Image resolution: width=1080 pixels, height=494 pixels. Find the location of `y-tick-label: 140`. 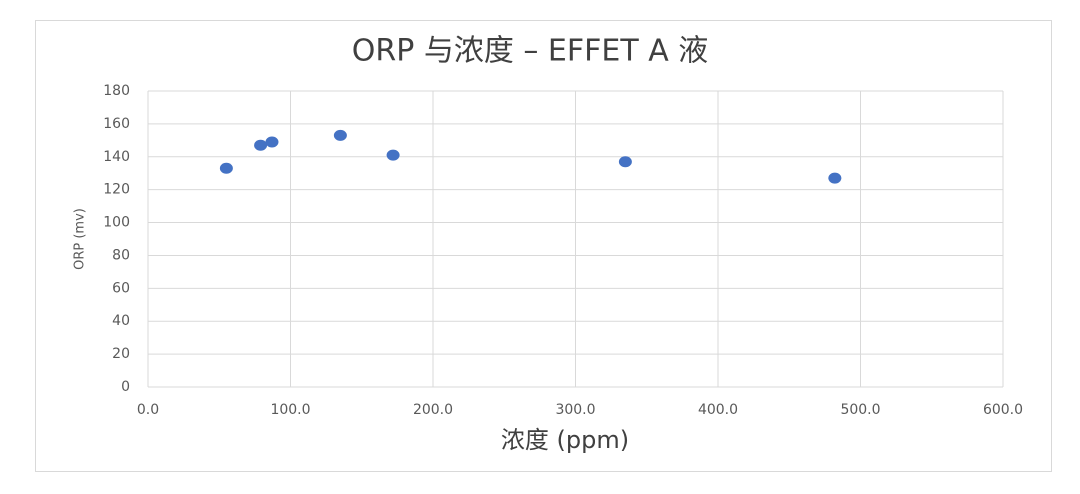

y-tick-label: 140 is located at coordinates (116, 157).